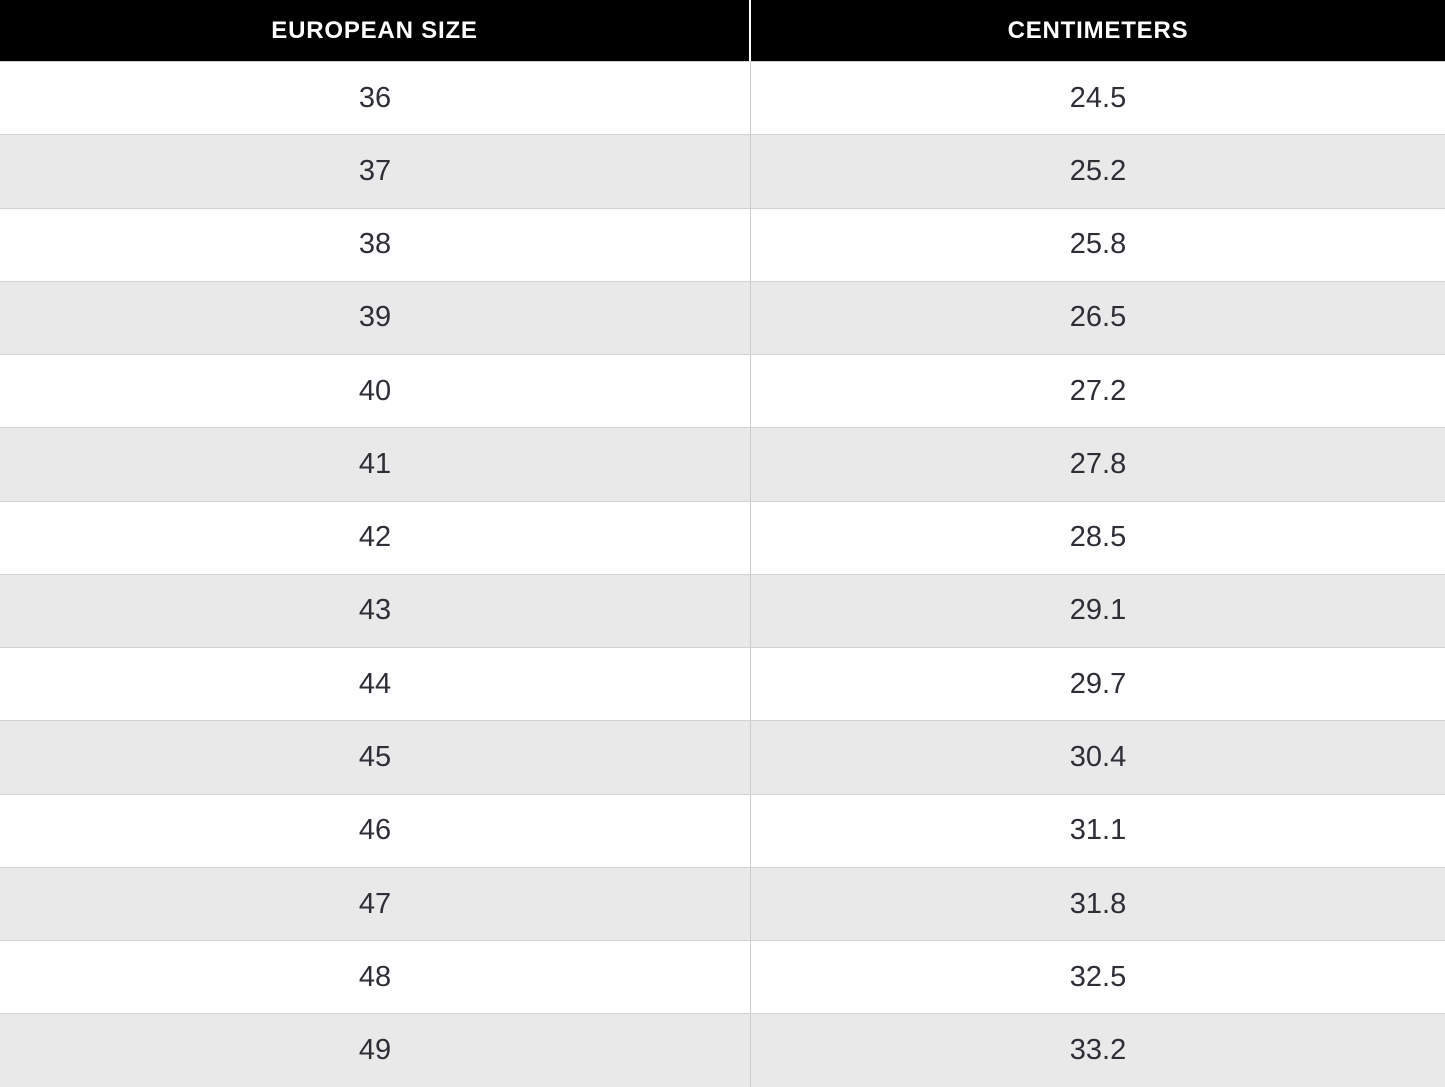 The height and width of the screenshot is (1087, 1445). I want to click on european-size-cell: 36, so click(375, 98).